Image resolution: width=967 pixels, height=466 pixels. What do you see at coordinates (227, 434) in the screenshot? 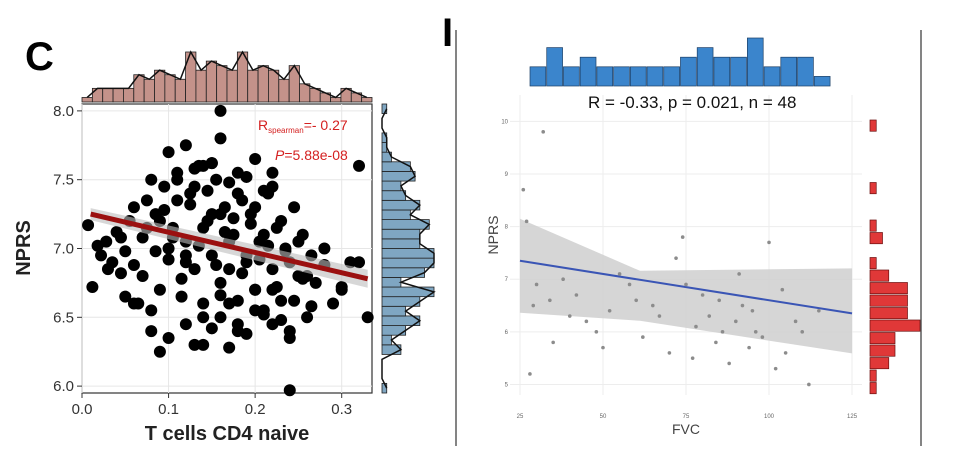
I see `x-axis-title-c: T cells CD4 naive` at bounding box center [227, 434].